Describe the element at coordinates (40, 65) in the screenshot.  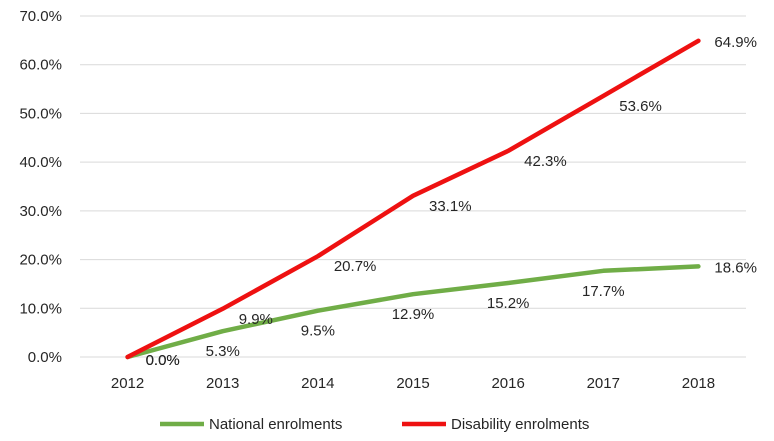
I see `y-tick-label: 60.0%` at that location.